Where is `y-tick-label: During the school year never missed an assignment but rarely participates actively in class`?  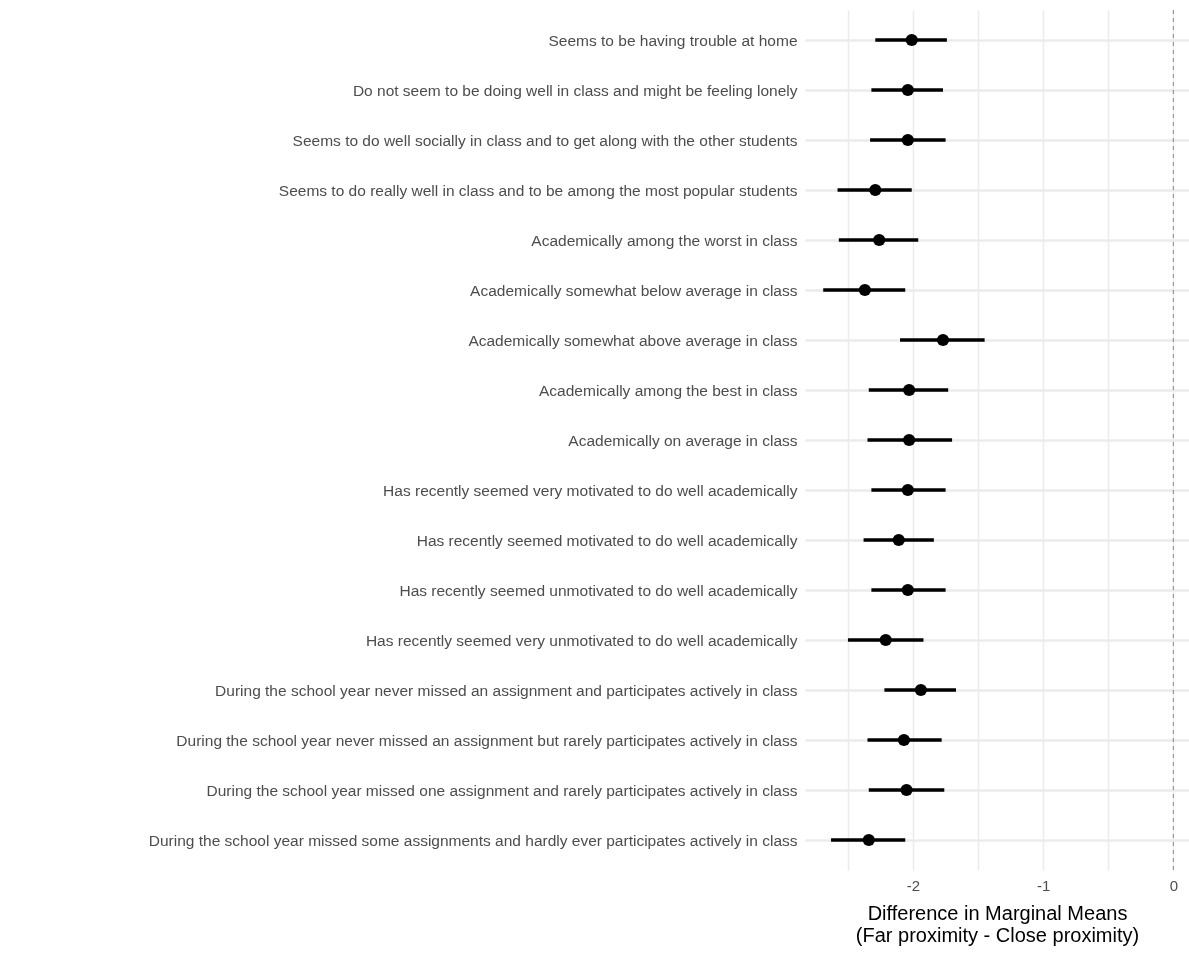
y-tick-label: During the school year never missed an assignment but rarely participates actively in class is located at coordinates (487, 740).